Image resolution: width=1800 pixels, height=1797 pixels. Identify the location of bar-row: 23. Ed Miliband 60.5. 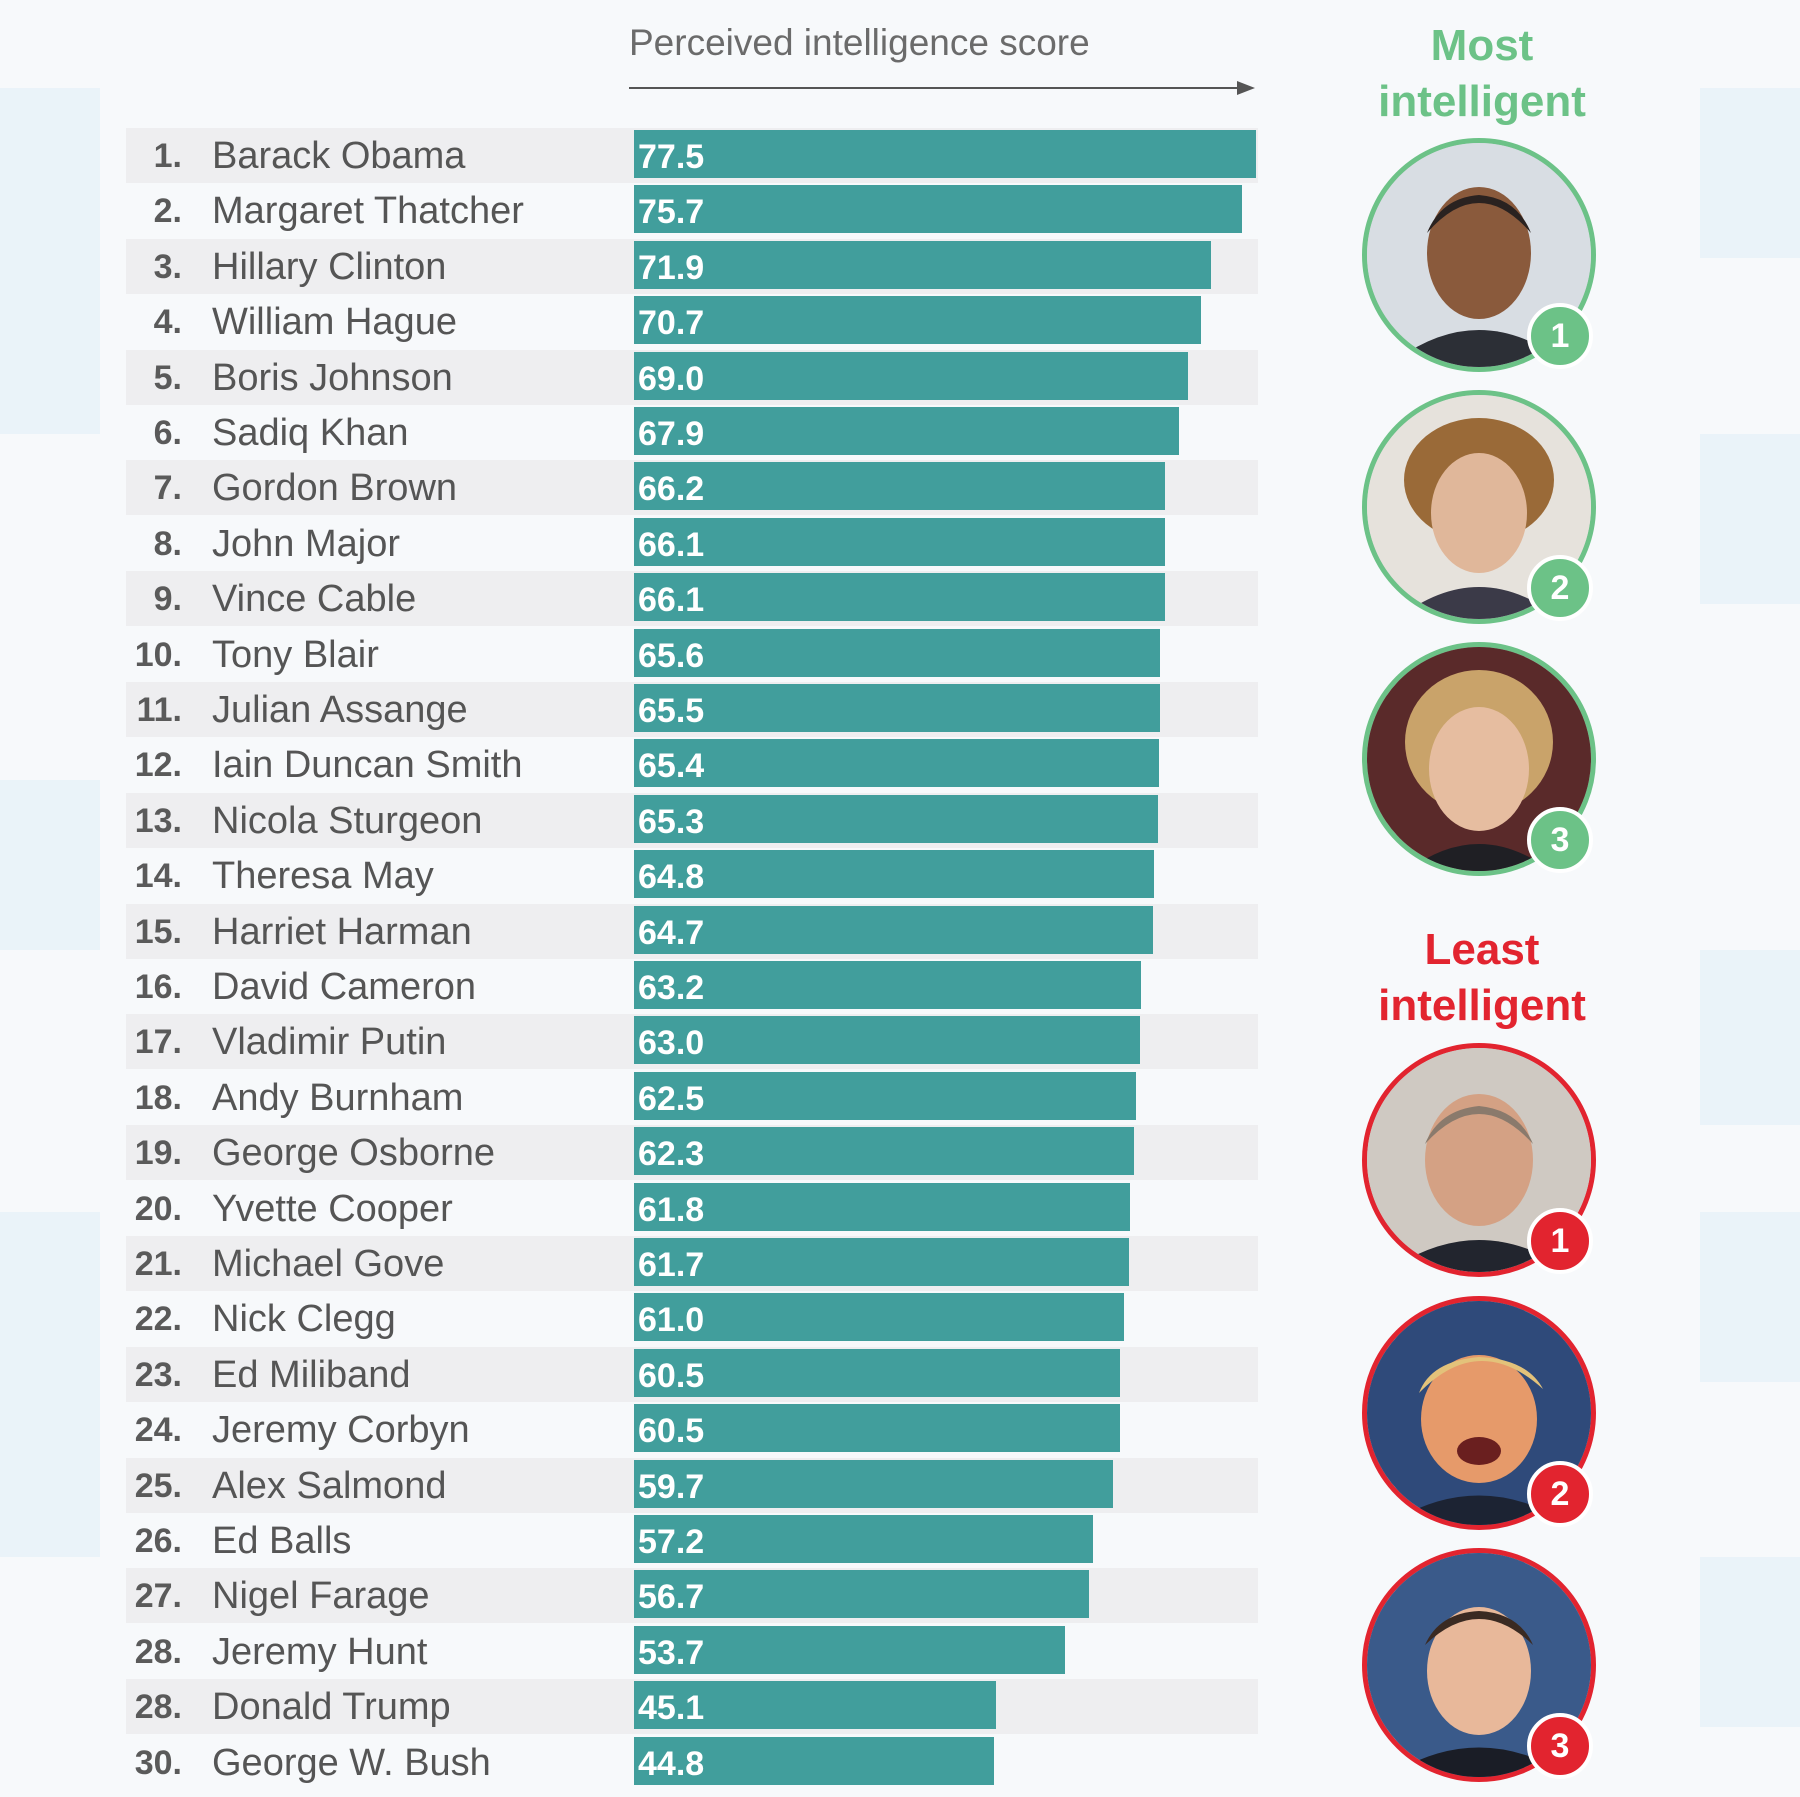
(692, 1374).